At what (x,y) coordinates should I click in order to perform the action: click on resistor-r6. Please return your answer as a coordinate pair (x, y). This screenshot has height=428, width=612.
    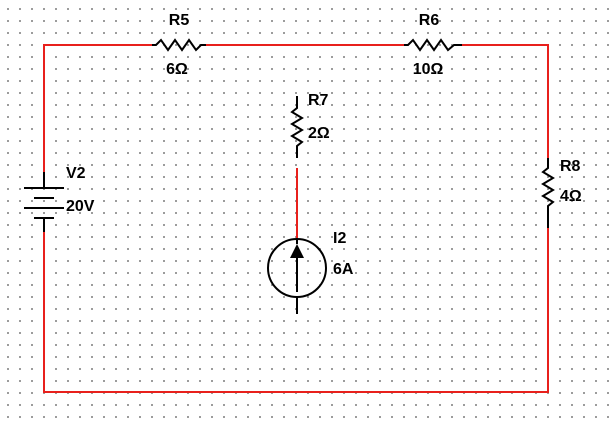
    Looking at the image, I should click on (433, 45).